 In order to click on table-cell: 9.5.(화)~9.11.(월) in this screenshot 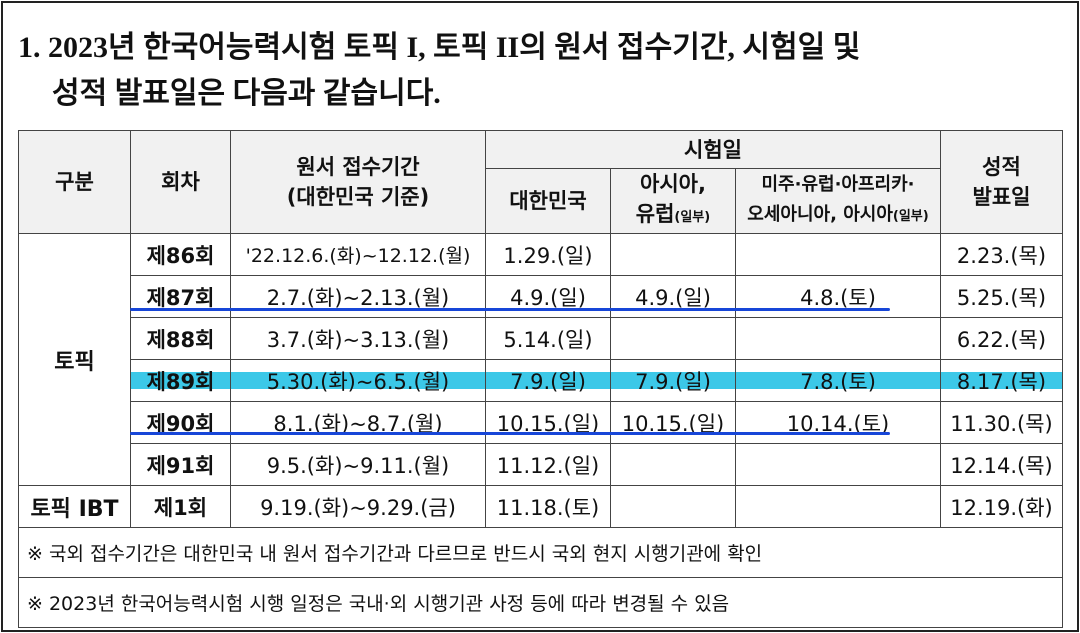, I will do `click(358, 464)`.